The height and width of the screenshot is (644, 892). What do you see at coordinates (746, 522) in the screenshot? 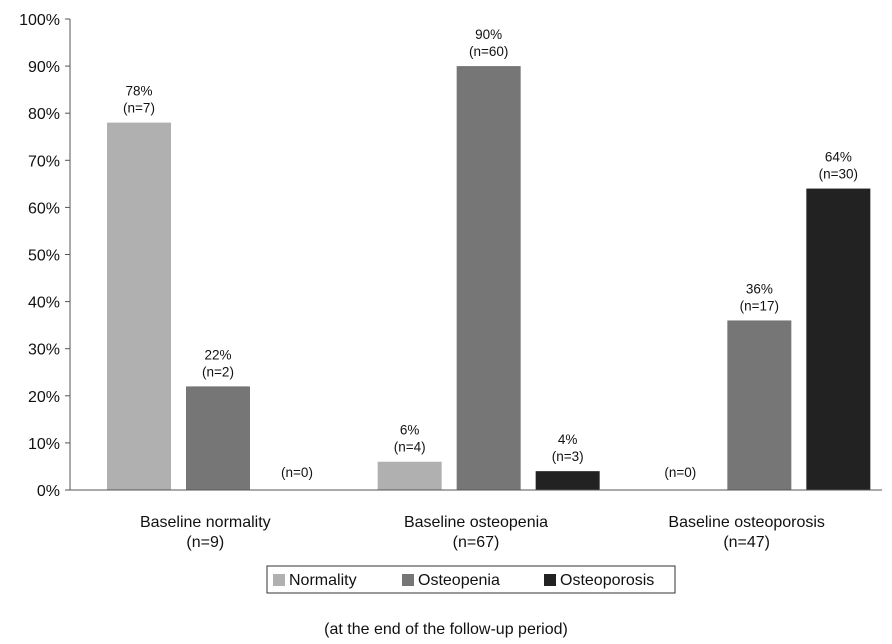
I see `x-category-label: Baseline osteoporosis` at bounding box center [746, 522].